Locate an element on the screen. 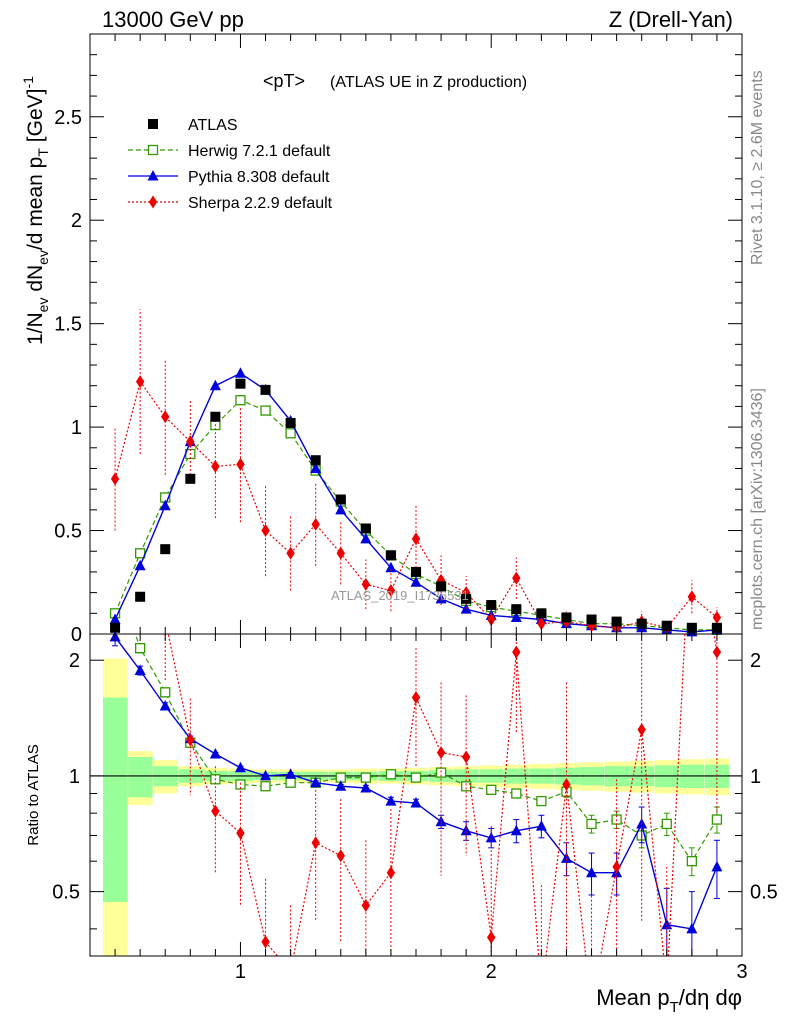 The height and width of the screenshot is (1024, 786). header-right: Z (Drell-Yan) is located at coordinates (671, 19).